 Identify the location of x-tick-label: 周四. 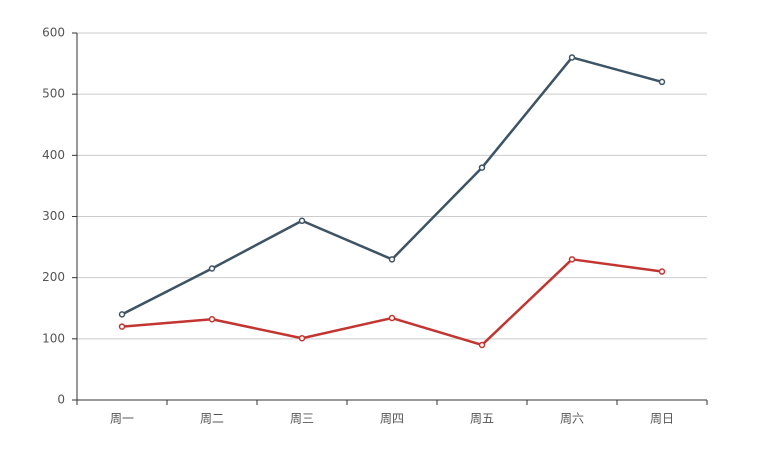
(392, 419).